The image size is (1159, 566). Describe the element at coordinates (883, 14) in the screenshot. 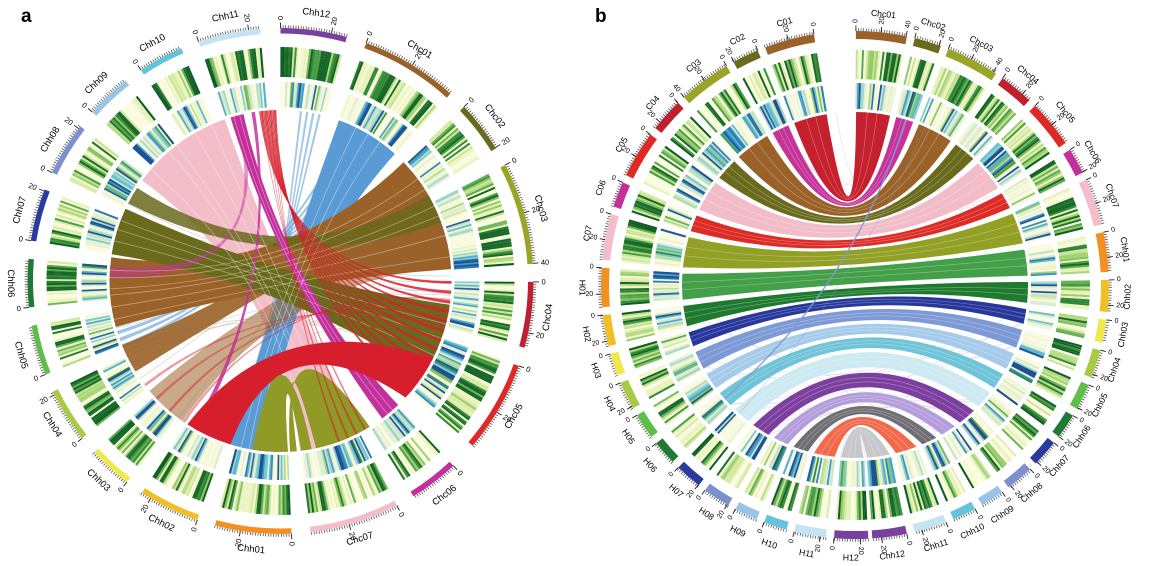

I see `svg-text: Chc01` at that location.